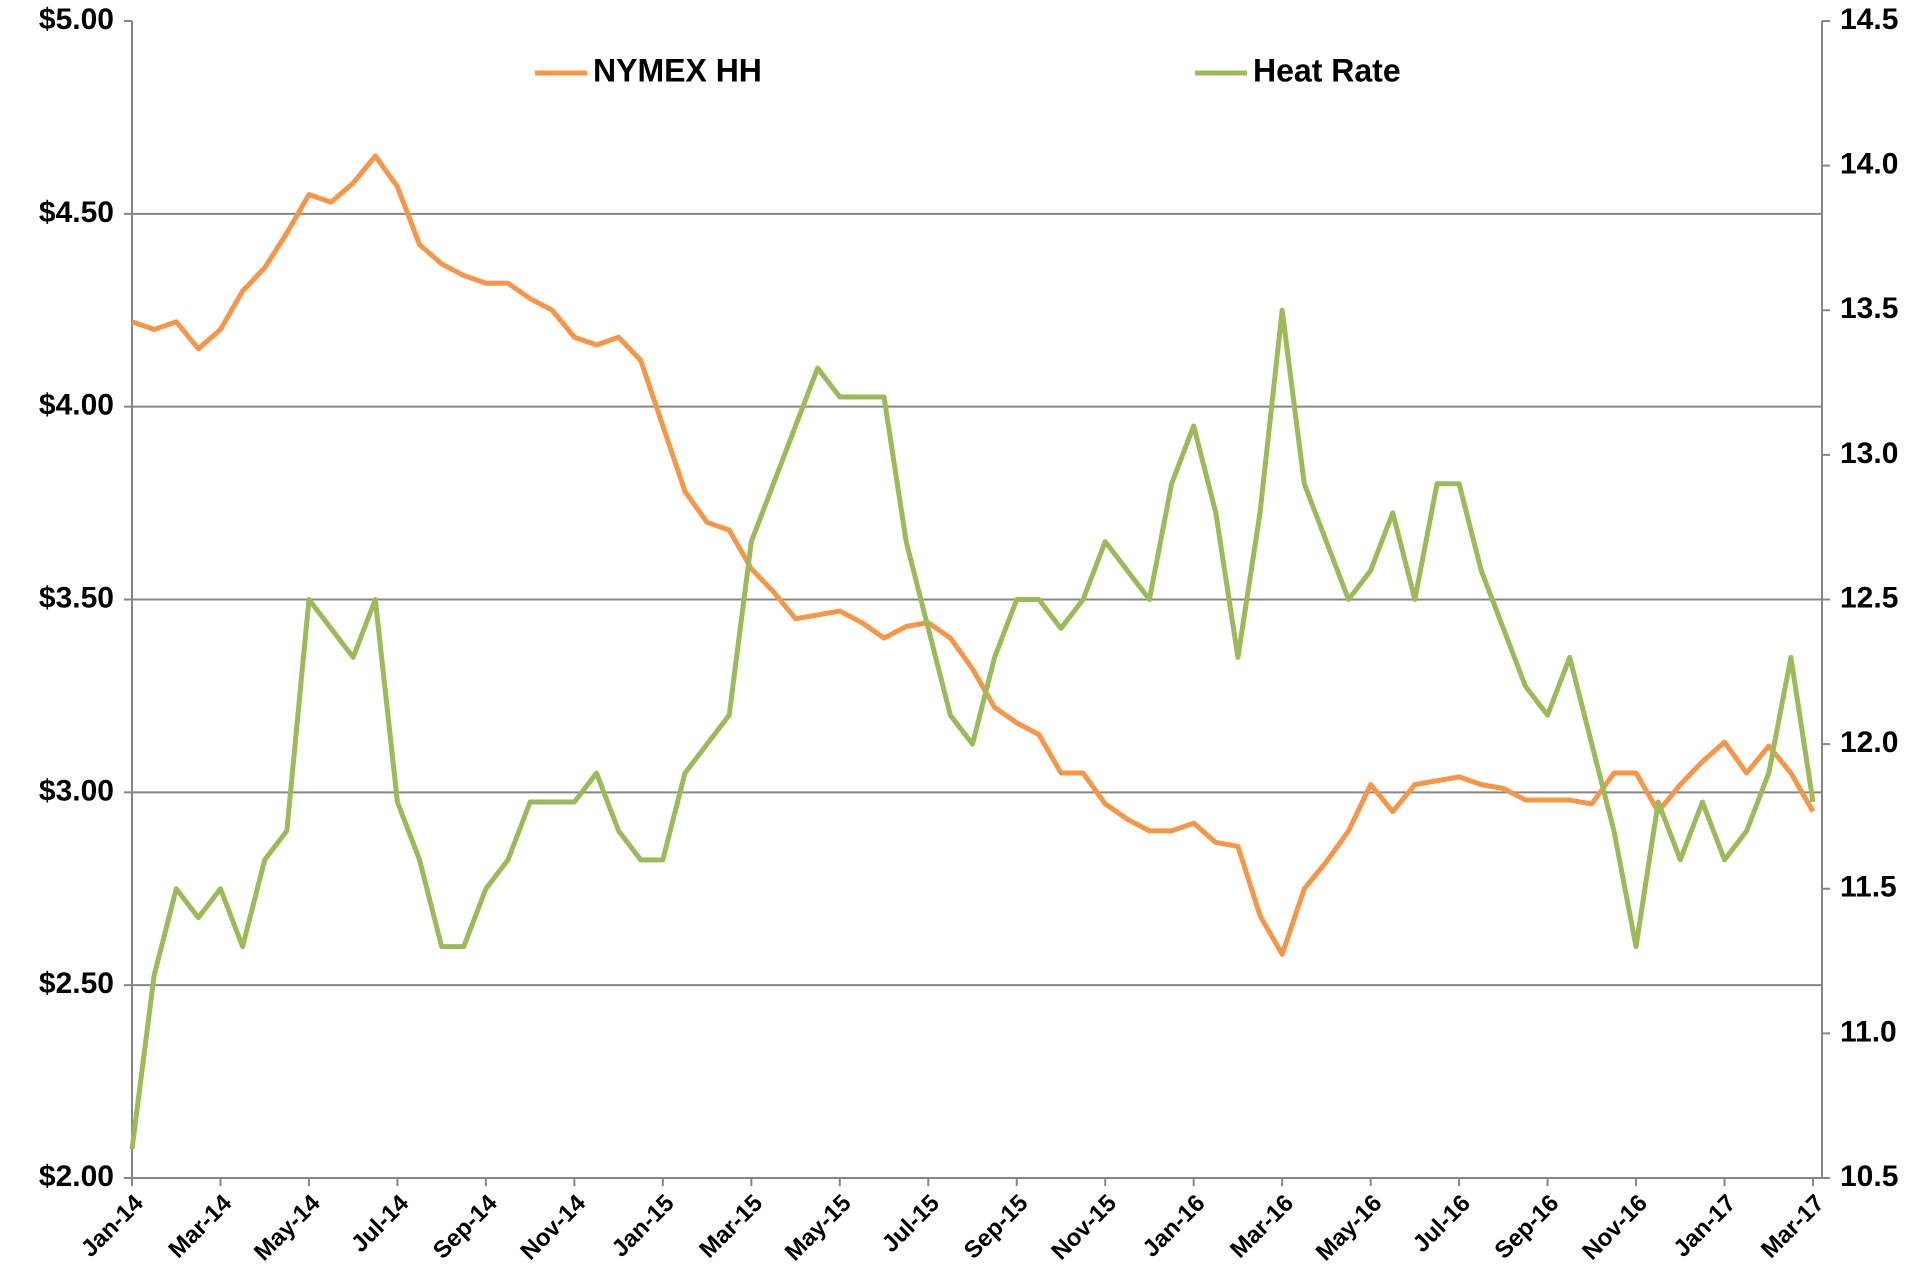  What do you see at coordinates (76, 790) in the screenshot?
I see `y-tick-label: $3.00` at bounding box center [76, 790].